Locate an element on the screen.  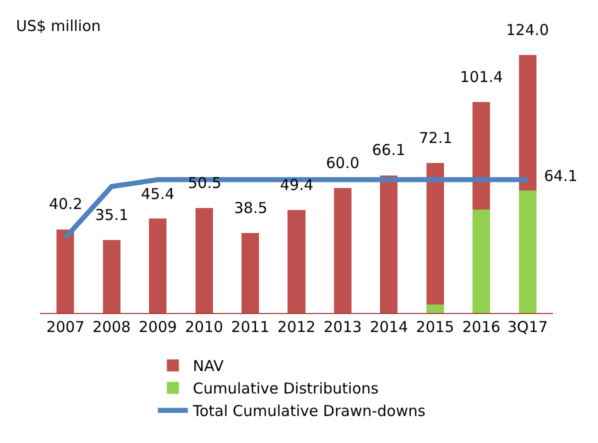
total-label: 45.4 is located at coordinates (157, 194).